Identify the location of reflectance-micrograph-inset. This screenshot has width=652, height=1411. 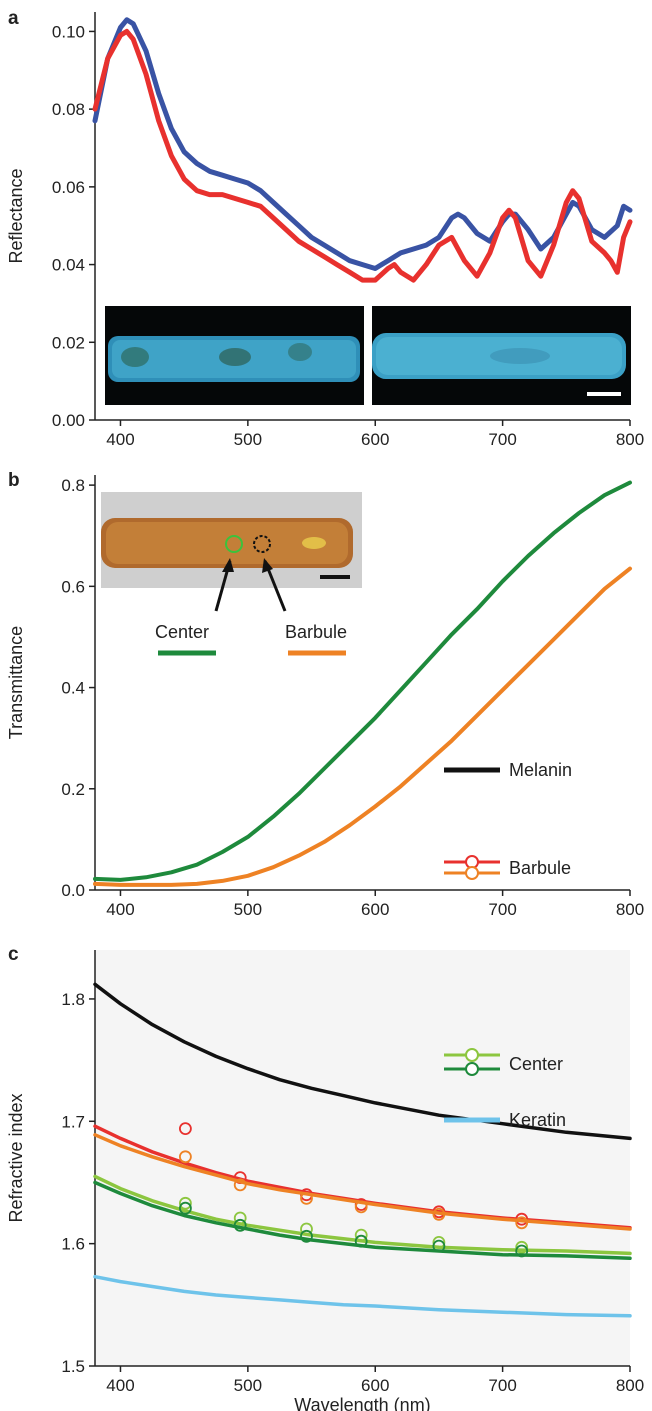
(368, 355).